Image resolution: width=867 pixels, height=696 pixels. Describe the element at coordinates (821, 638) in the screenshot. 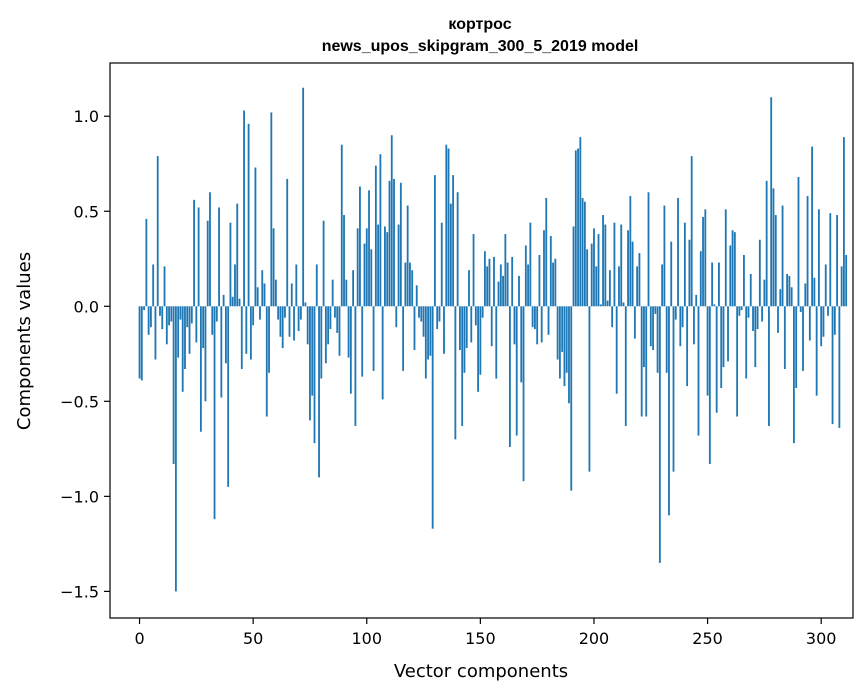

I see `x-tick-label-300: 300` at that location.